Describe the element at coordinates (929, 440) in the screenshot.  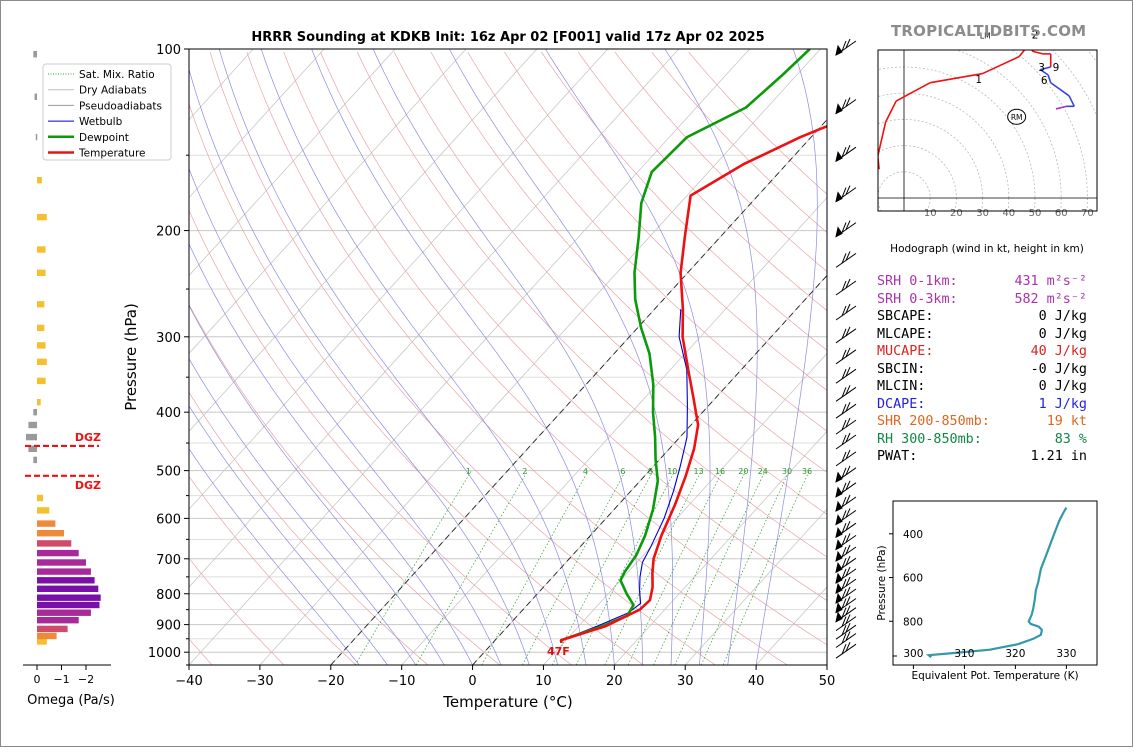
I see `parameter-label: RH 300-850mb:` at that location.